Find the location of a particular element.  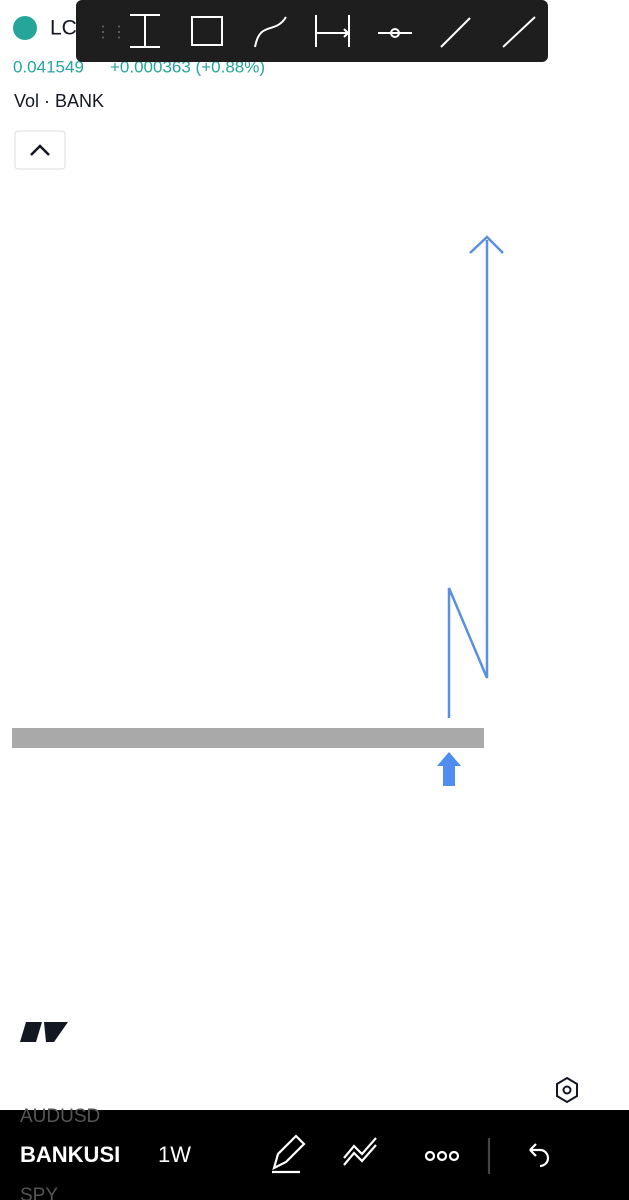

bottom-bar is located at coordinates (314, 1155).